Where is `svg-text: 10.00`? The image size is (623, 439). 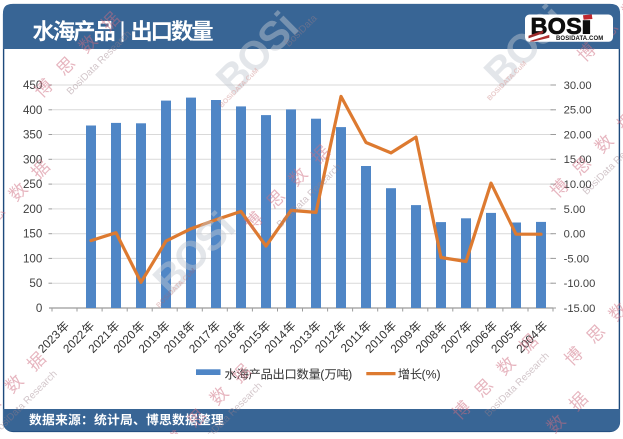 svg-text: 10.00 is located at coordinates (578, 185).